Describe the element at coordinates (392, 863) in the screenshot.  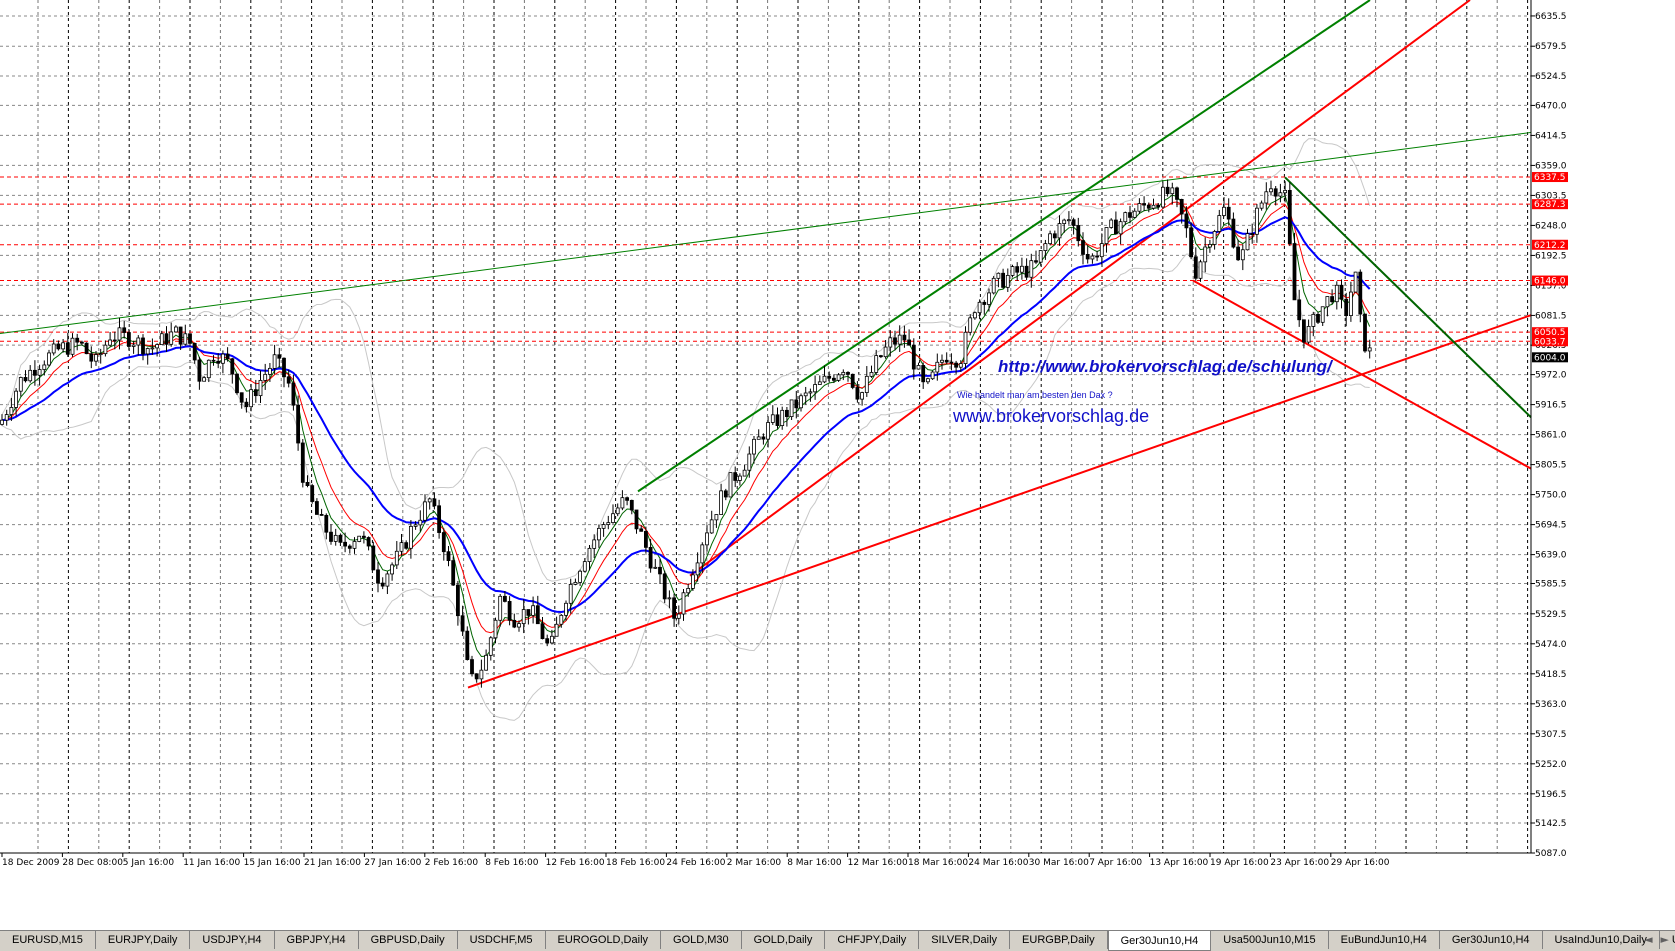
I see `time-tick-label: 27 Jan 16:00` at that location.